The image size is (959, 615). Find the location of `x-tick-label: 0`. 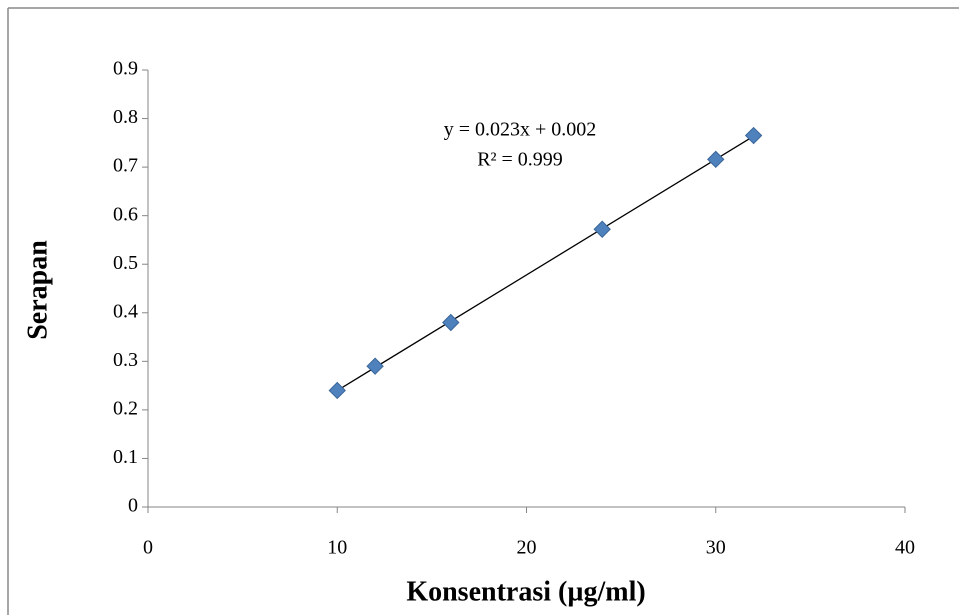

x-tick-label: 0 is located at coordinates (148, 548).